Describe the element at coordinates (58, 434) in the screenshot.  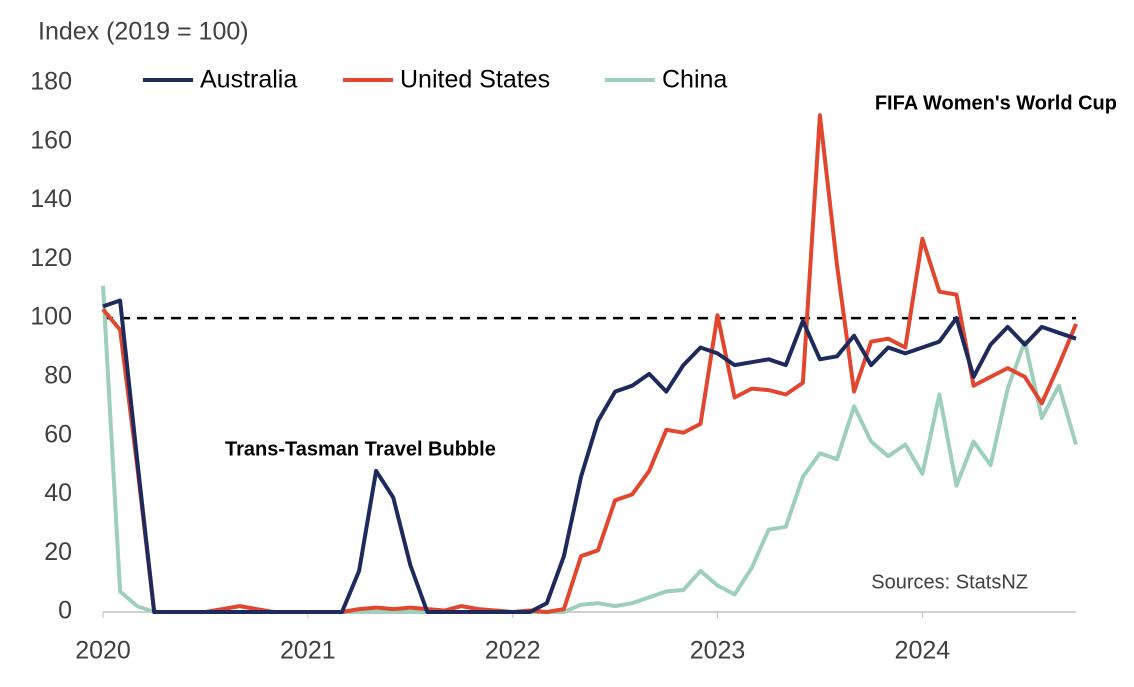
I see `y-tick-label: 60` at that location.